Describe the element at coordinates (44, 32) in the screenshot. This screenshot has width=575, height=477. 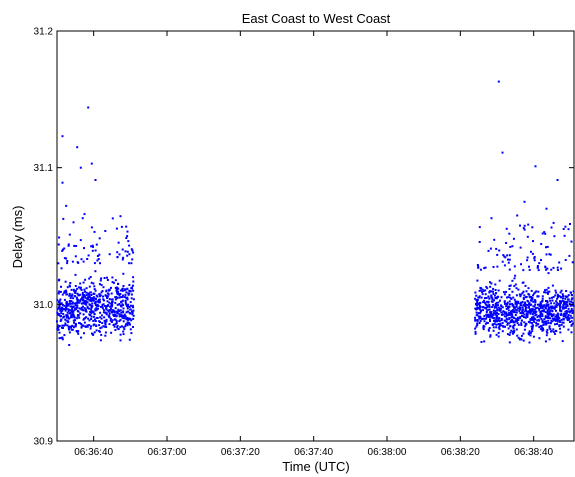
I see `y-tick-label: 31.2` at that location.